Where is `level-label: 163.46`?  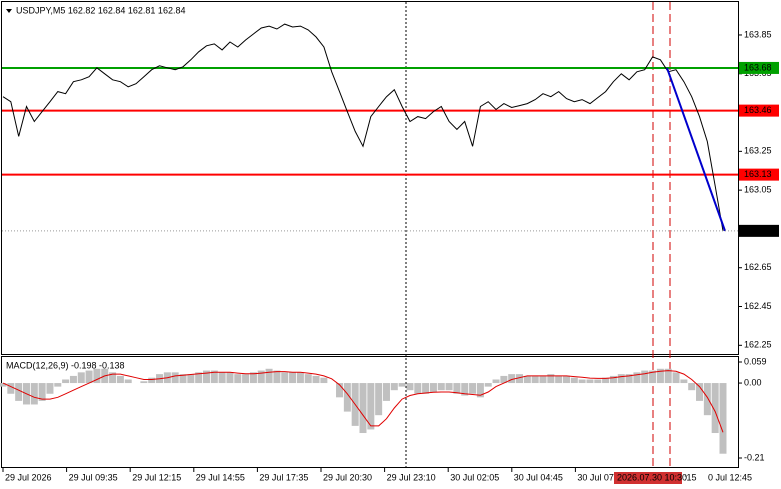
level-label: 163.46 is located at coordinates (758, 110).